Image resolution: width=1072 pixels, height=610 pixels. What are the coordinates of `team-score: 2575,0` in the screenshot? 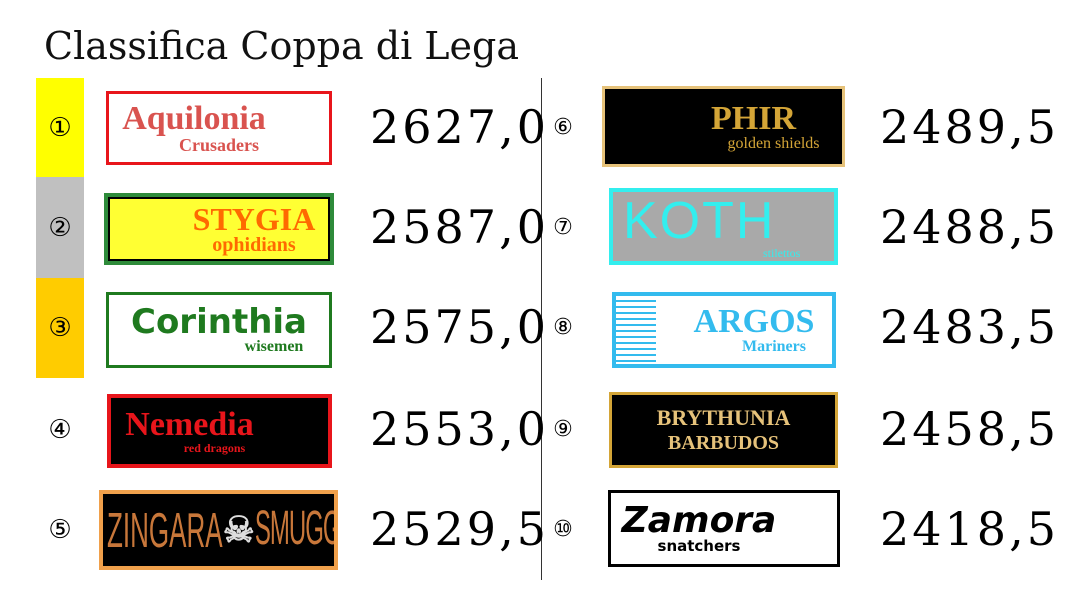 It's located at (459, 327).